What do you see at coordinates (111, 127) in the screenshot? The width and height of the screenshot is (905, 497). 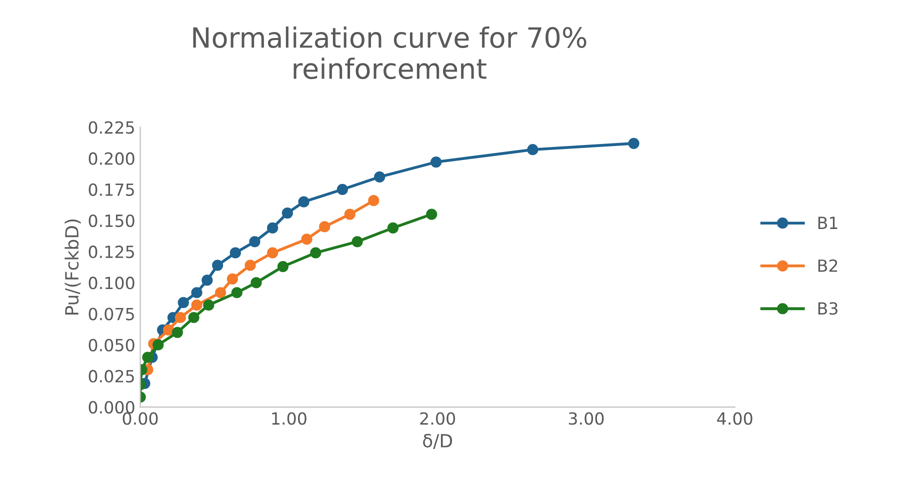 I see `y-tick-label: 0.225` at bounding box center [111, 127].